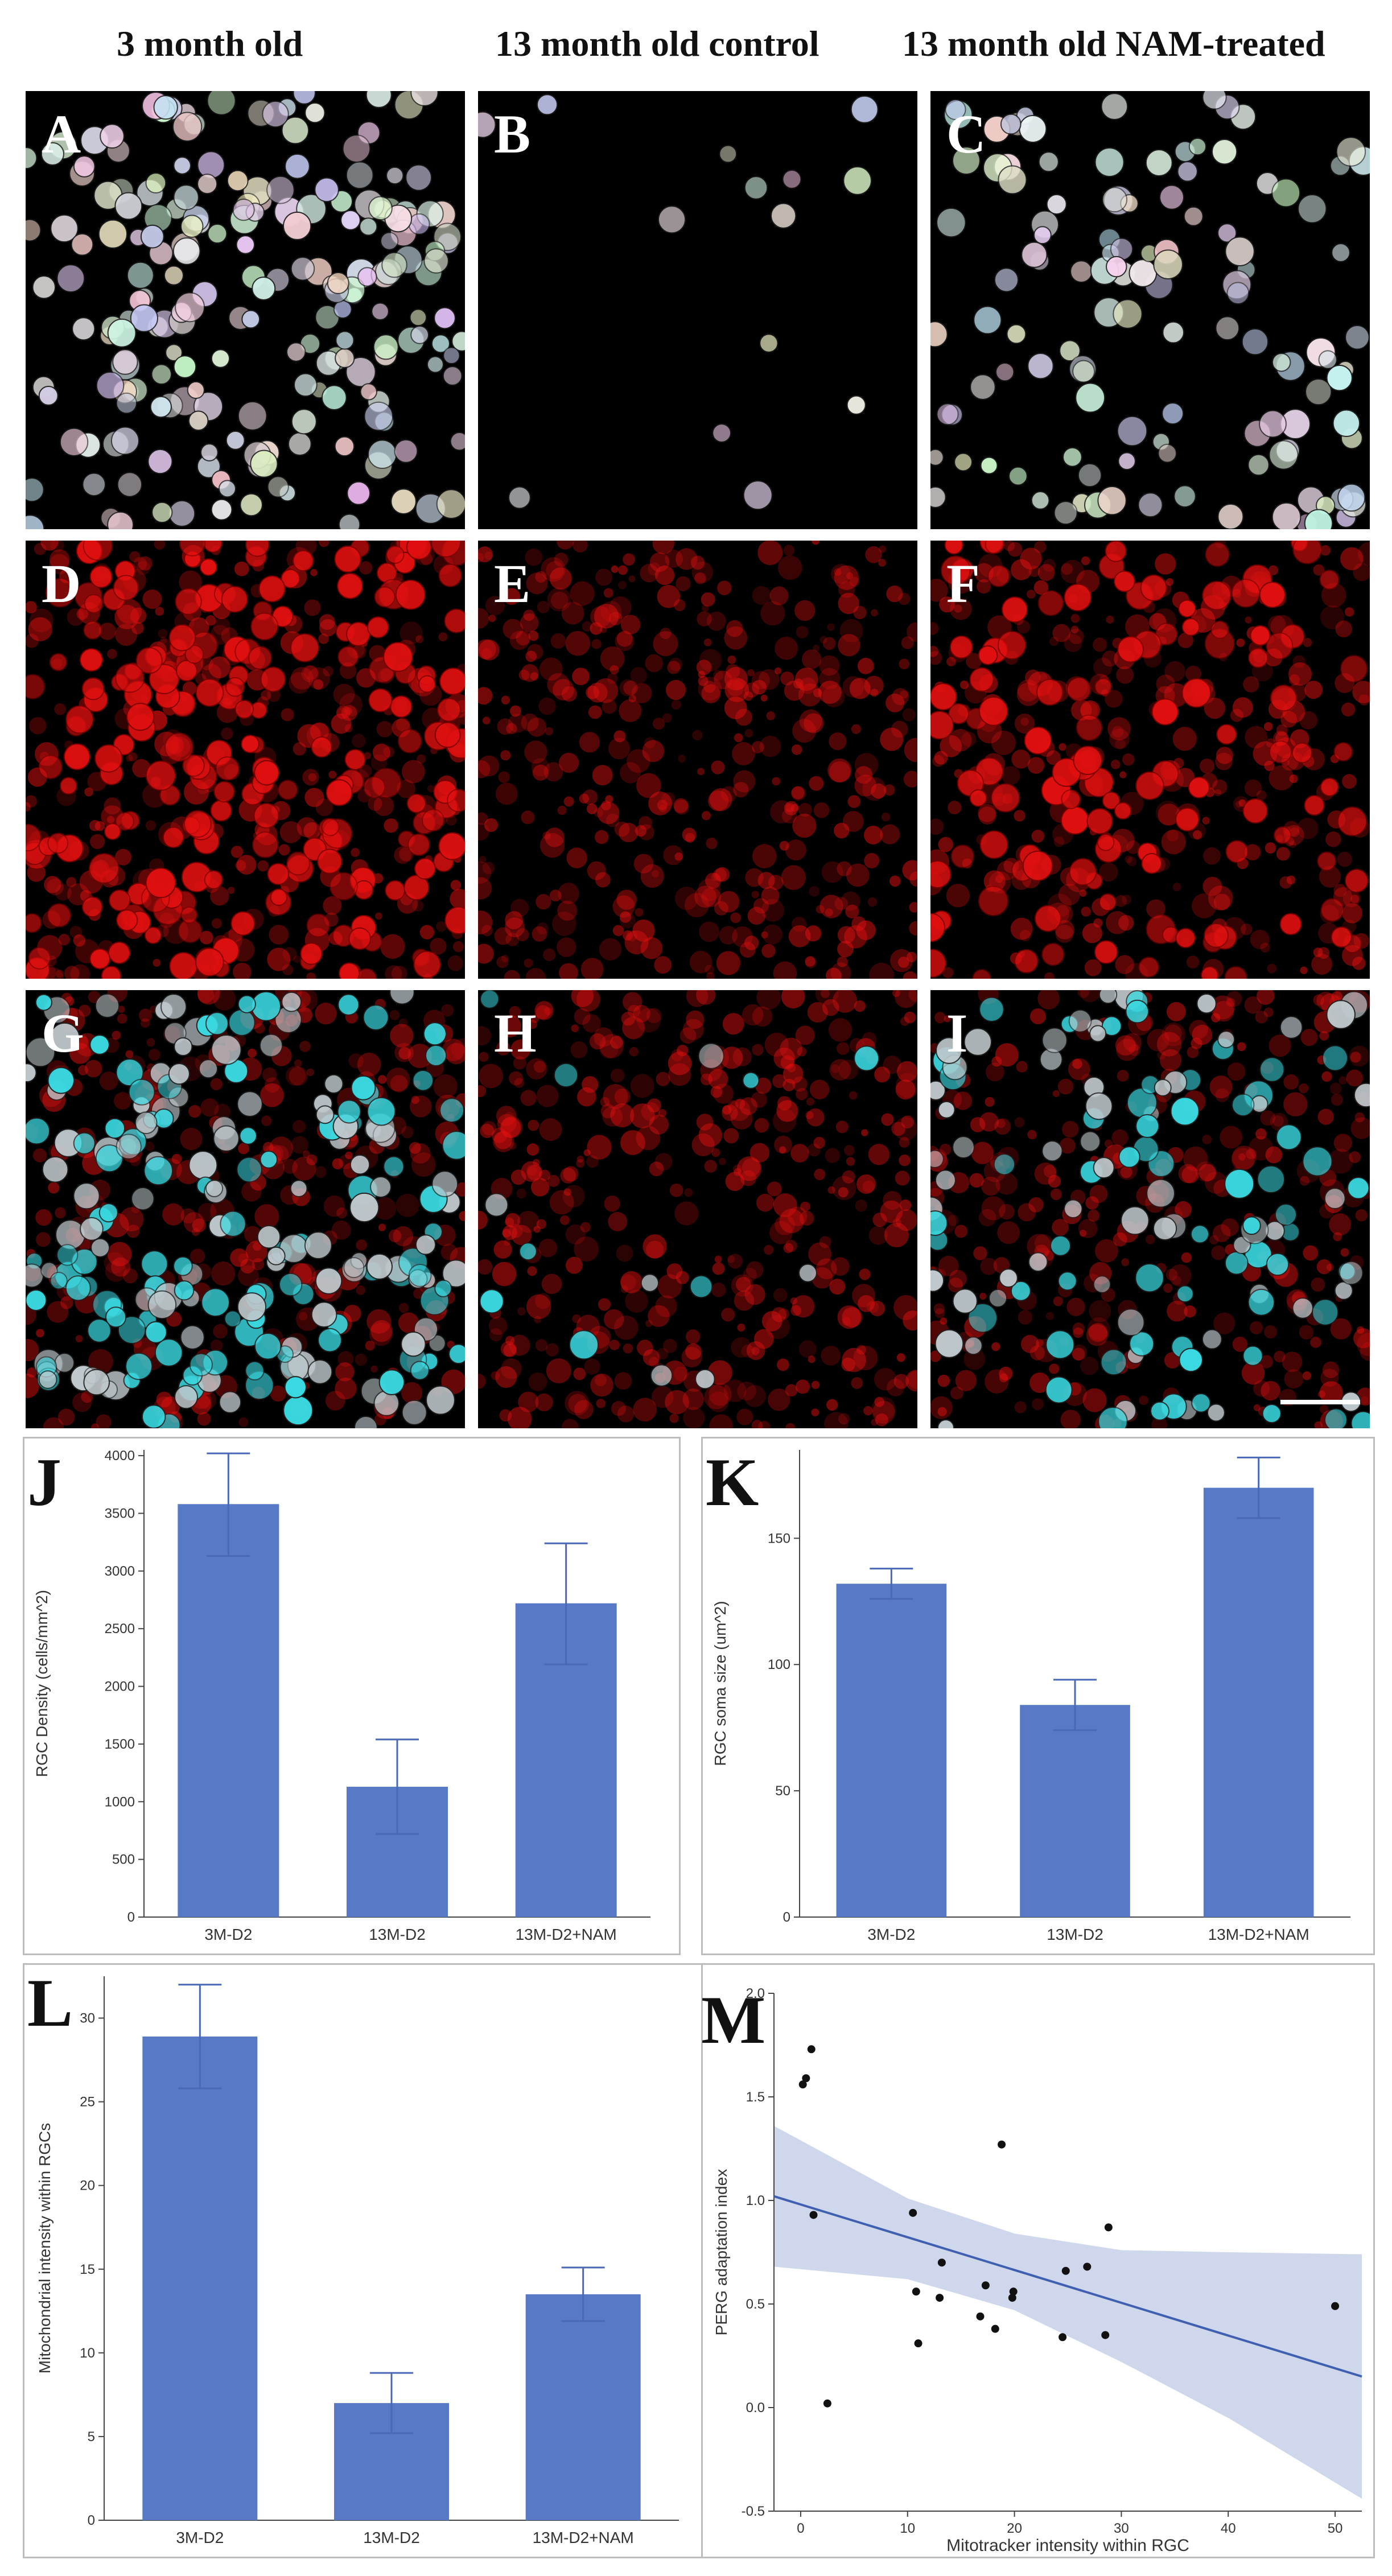  What do you see at coordinates (755, 2200) in the screenshot?
I see `y-tick-label: 1.0` at bounding box center [755, 2200].